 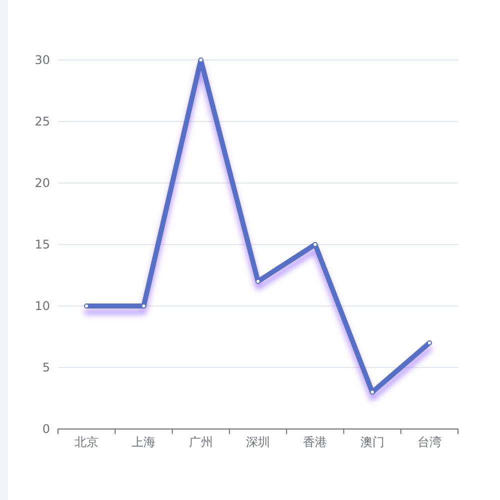 I want to click on x-tick-label: 广州, so click(x=200, y=442).